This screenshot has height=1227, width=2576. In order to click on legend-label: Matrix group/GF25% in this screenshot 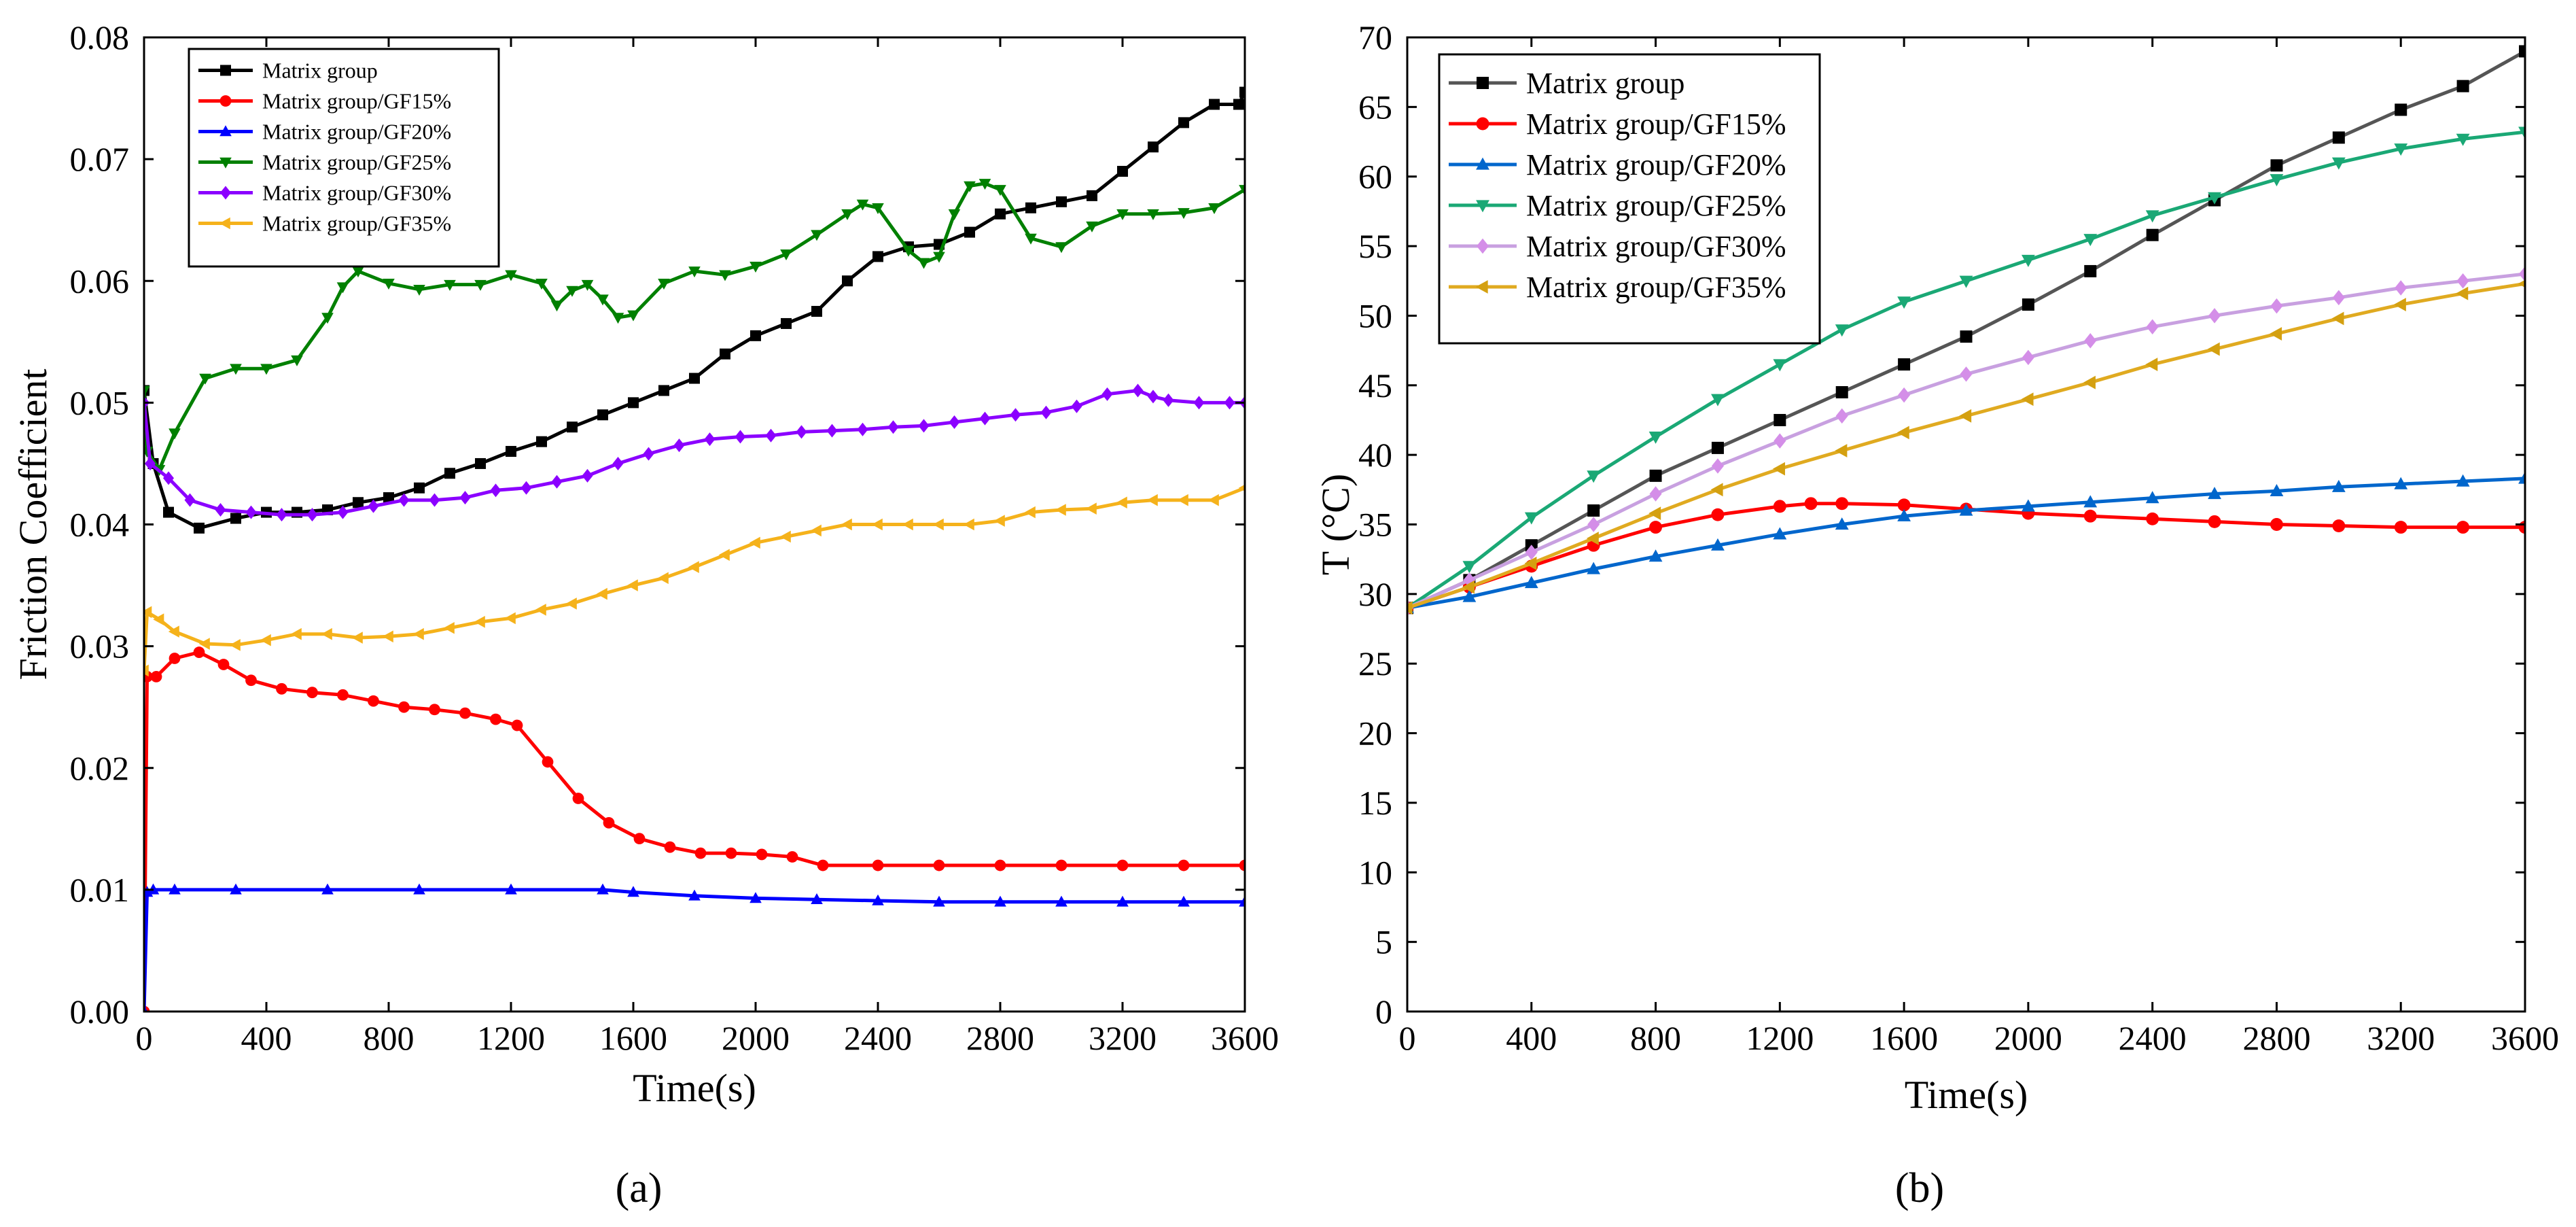, I will do `click(1656, 205)`.